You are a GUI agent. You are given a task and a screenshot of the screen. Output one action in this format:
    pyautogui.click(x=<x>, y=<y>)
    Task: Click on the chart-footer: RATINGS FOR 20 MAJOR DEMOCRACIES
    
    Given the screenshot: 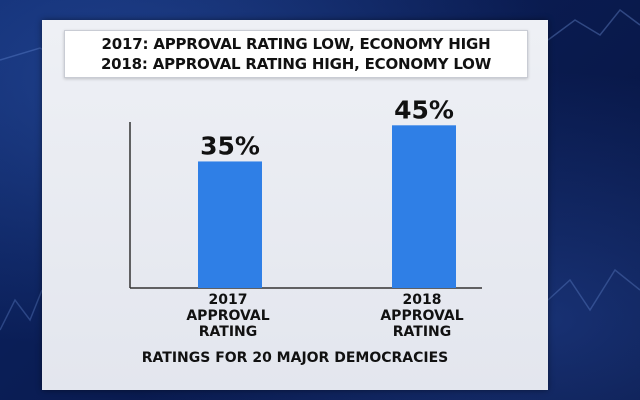 What is the action you would take?
    pyautogui.click(x=295, y=358)
    